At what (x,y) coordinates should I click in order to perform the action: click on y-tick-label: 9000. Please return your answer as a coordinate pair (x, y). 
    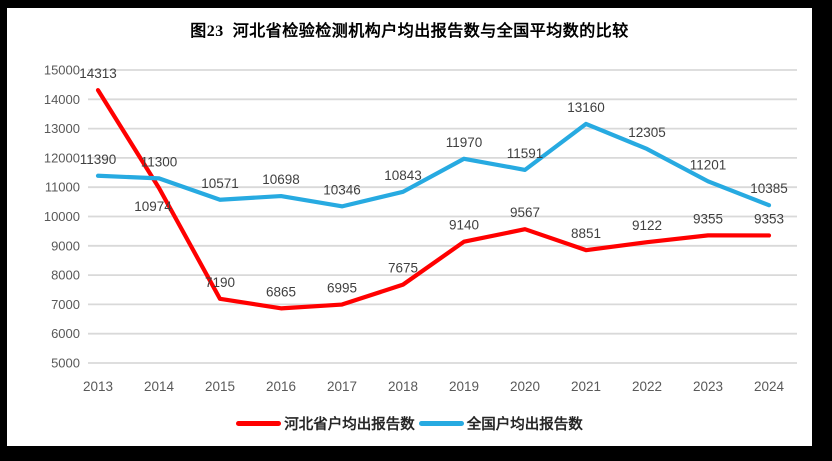
    Looking at the image, I should click on (65, 245).